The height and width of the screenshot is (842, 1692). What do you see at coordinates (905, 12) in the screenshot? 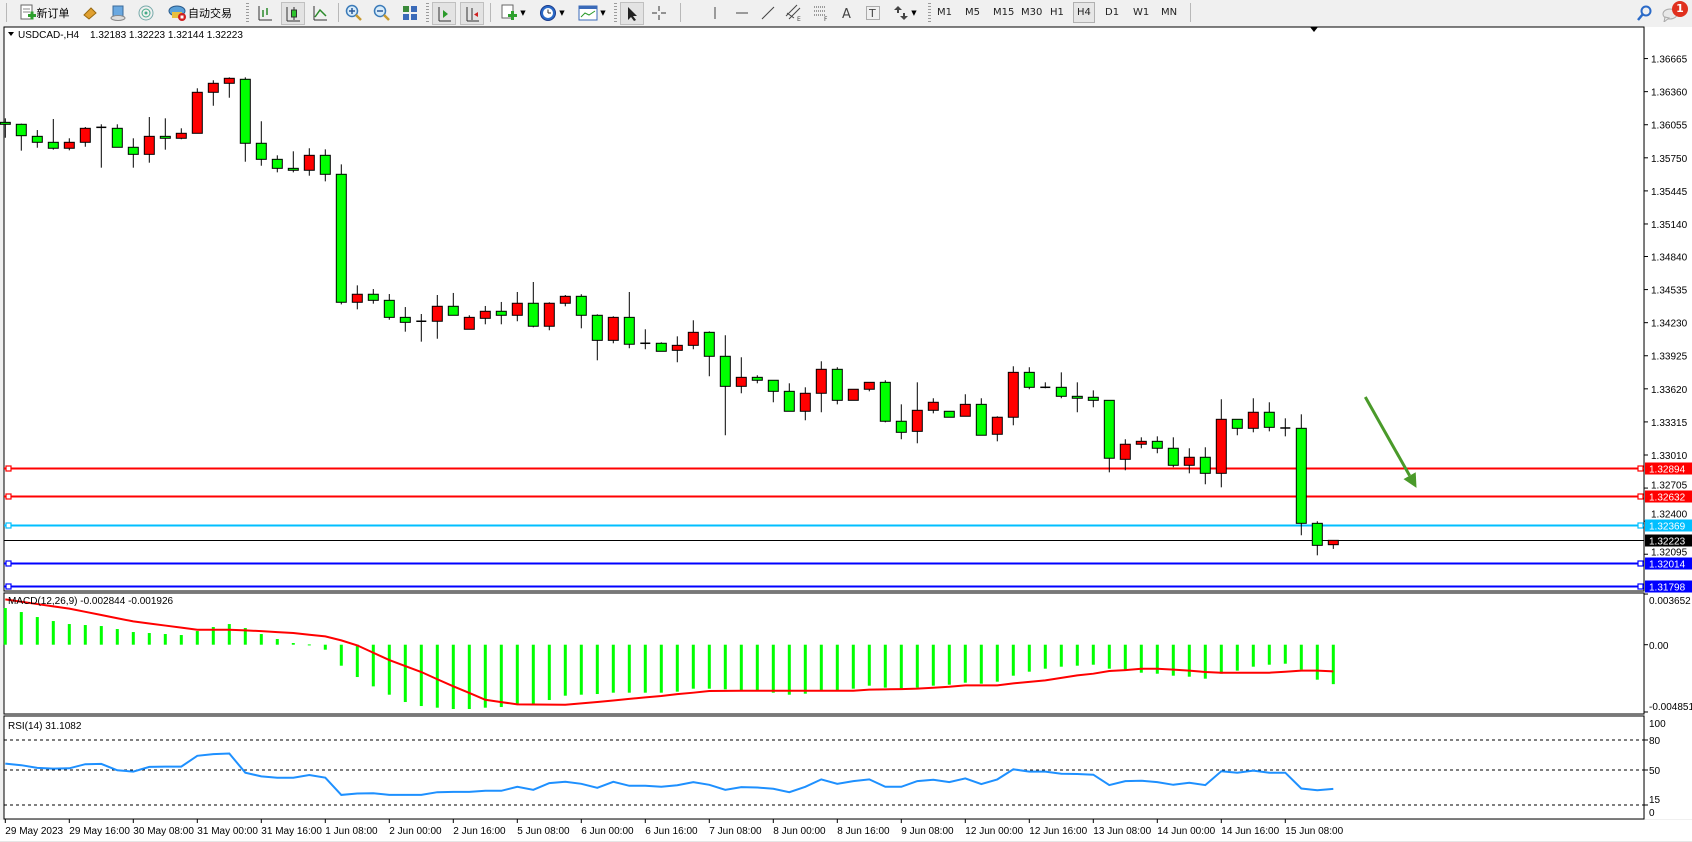
I see `arrows-button: ▼` at bounding box center [905, 12].